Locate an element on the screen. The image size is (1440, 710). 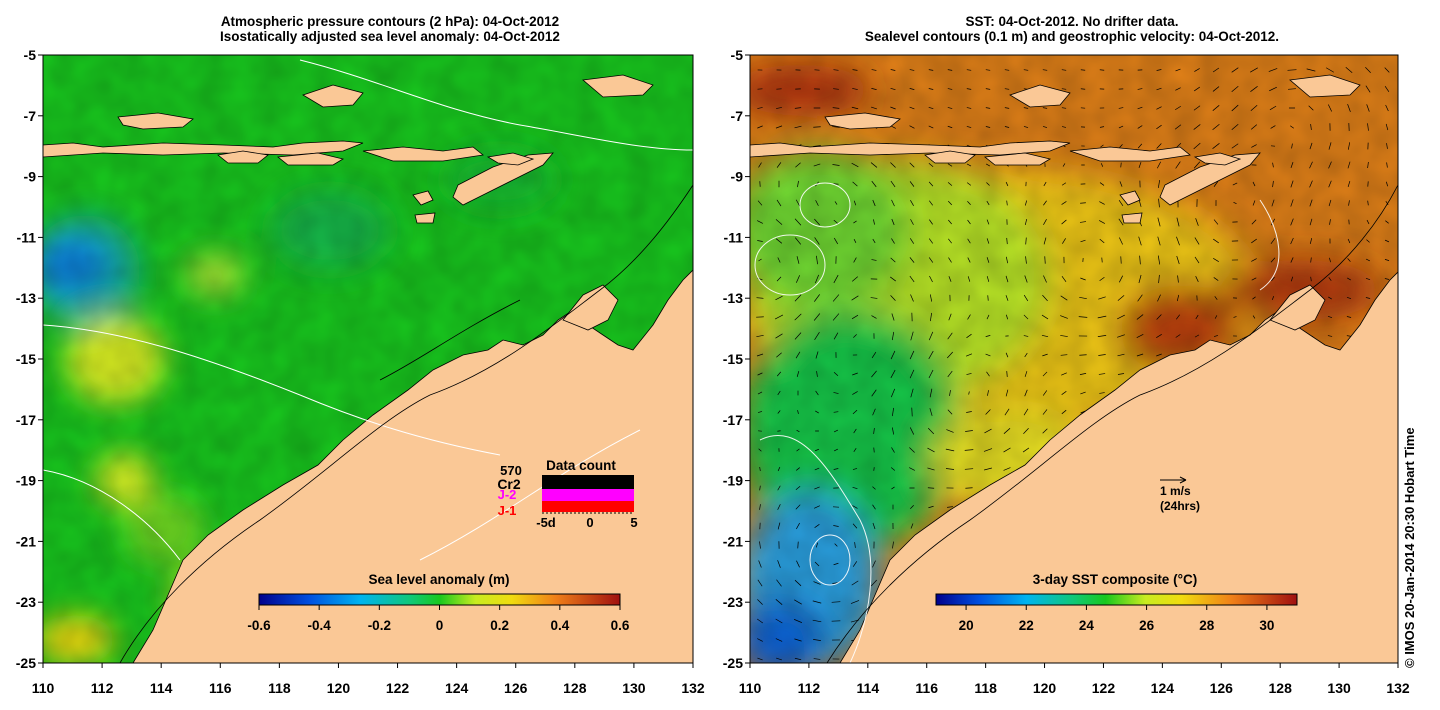
right-lat-label: -25 is located at coordinates (733, 663).